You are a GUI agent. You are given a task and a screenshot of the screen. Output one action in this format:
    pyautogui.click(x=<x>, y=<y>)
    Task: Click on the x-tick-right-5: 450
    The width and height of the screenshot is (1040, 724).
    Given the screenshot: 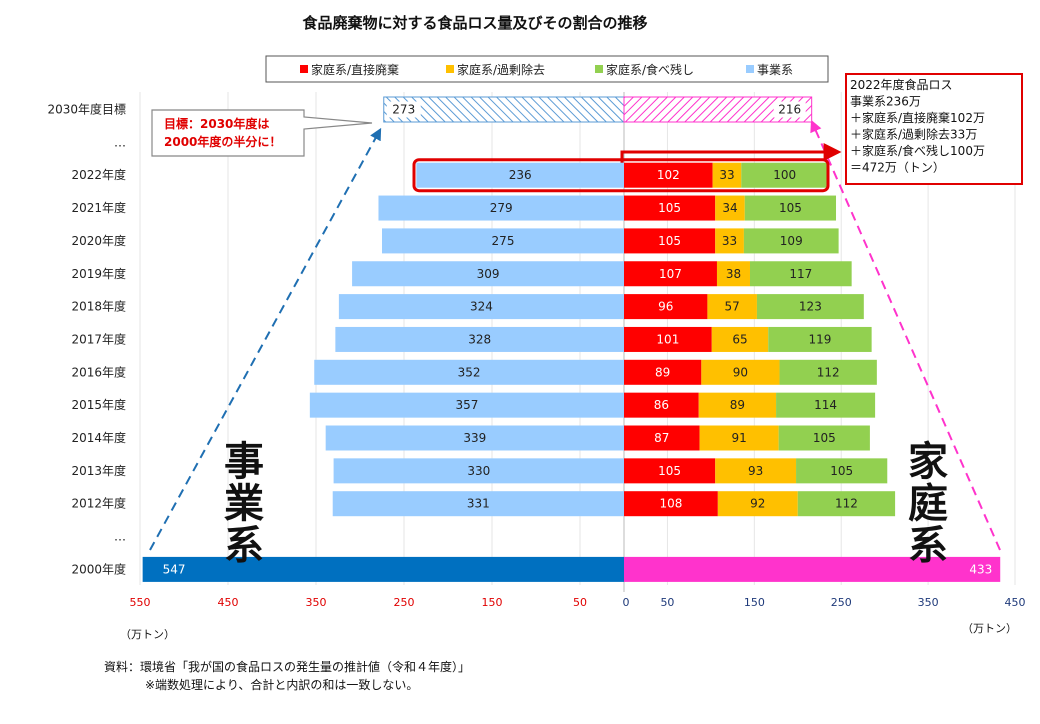 What is the action you would take?
    pyautogui.click(x=1015, y=602)
    